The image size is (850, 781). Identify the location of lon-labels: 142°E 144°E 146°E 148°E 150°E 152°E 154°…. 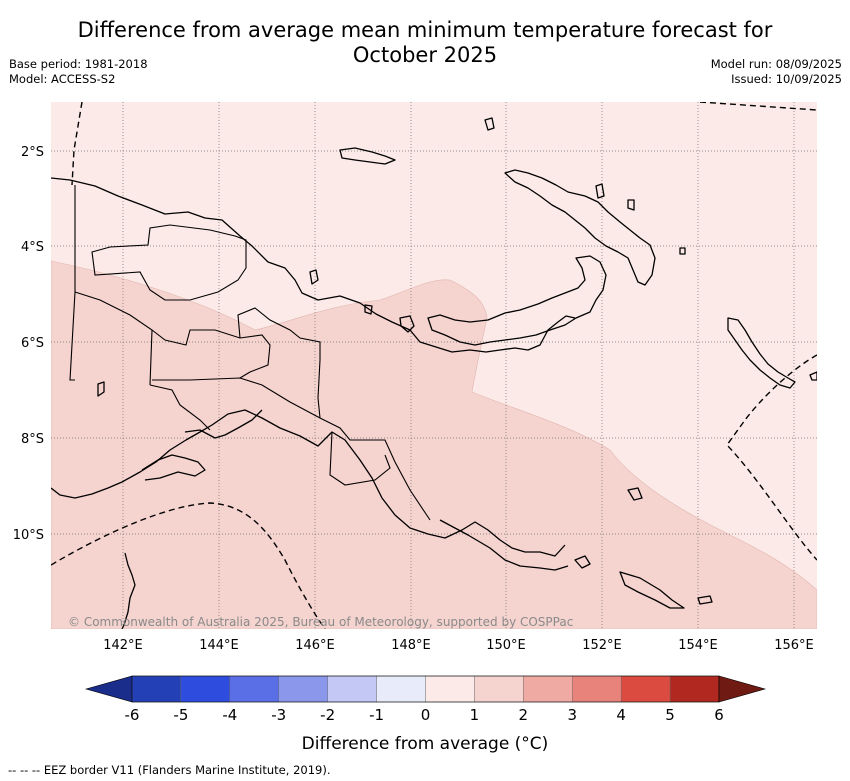
(458, 645).